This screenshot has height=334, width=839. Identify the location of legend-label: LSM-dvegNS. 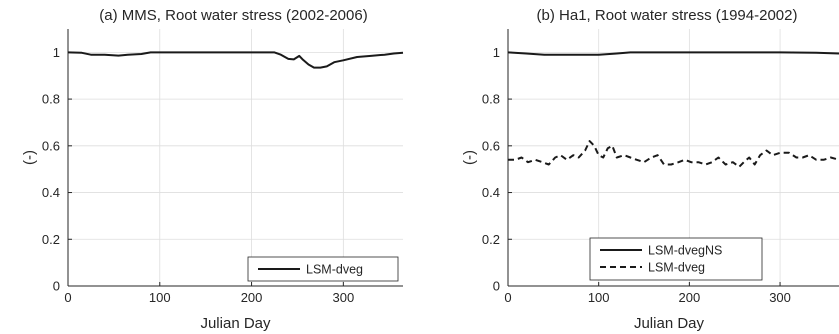
(685, 251).